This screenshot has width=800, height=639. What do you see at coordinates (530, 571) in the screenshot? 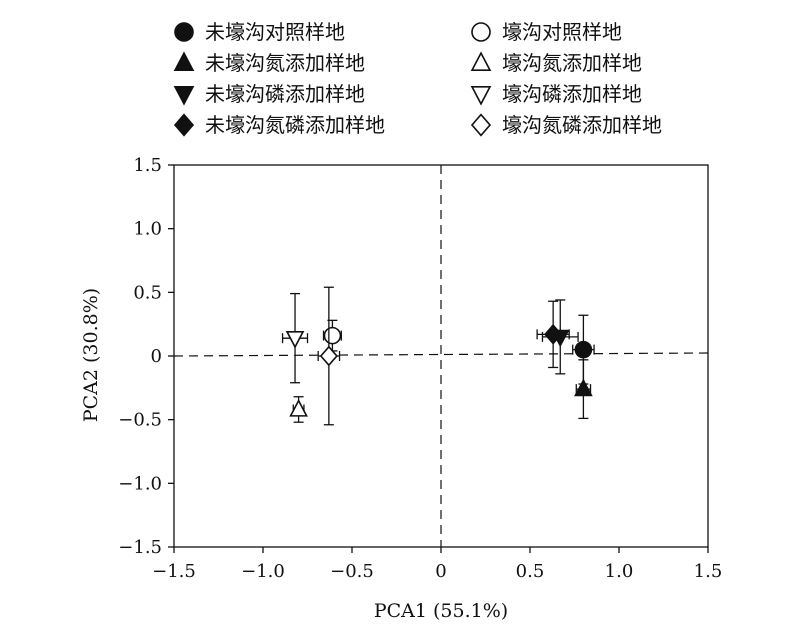
I see `x-tick-label: 0.5` at bounding box center [530, 571].